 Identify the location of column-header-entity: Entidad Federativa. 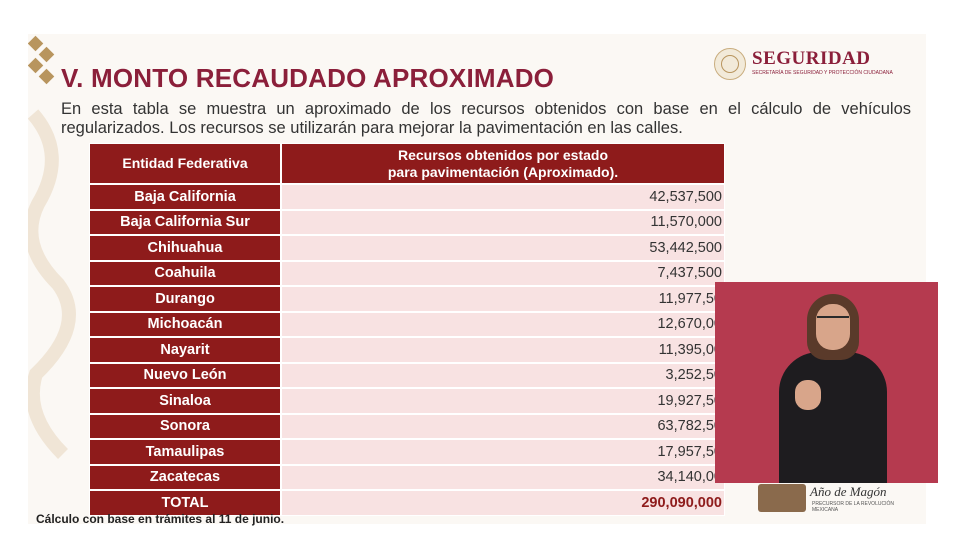
(185, 163).